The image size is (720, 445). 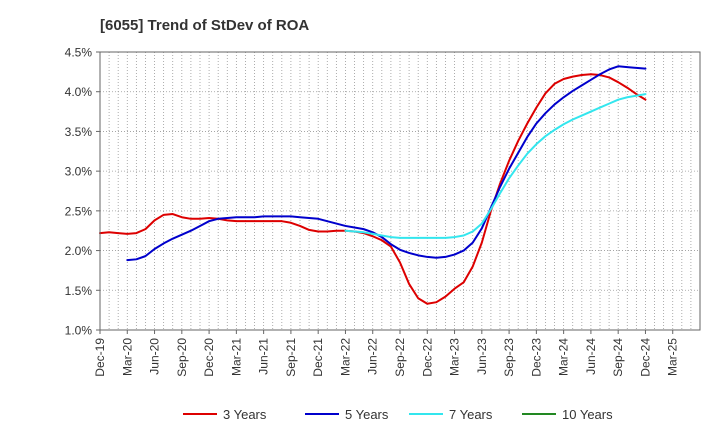 I want to click on x-tick-label: Sep-22, so click(x=400, y=357).